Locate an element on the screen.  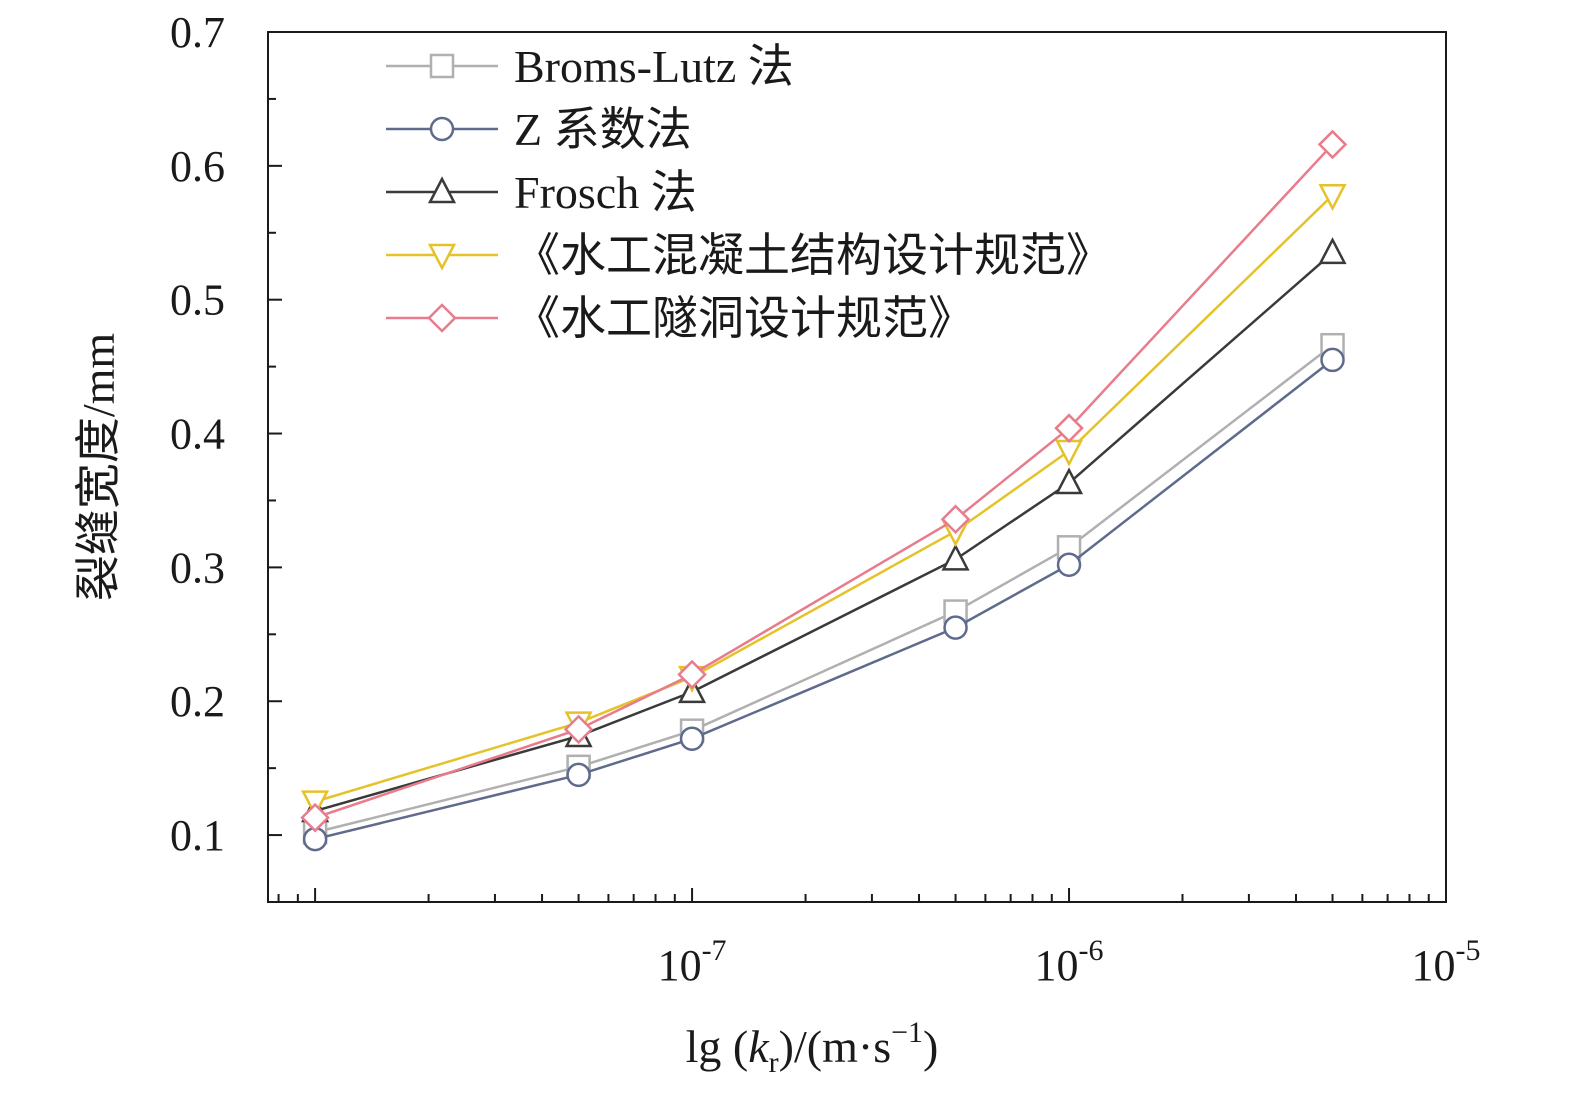
x-tick-label: 10⁻⁵ is located at coordinates (1446, 962).